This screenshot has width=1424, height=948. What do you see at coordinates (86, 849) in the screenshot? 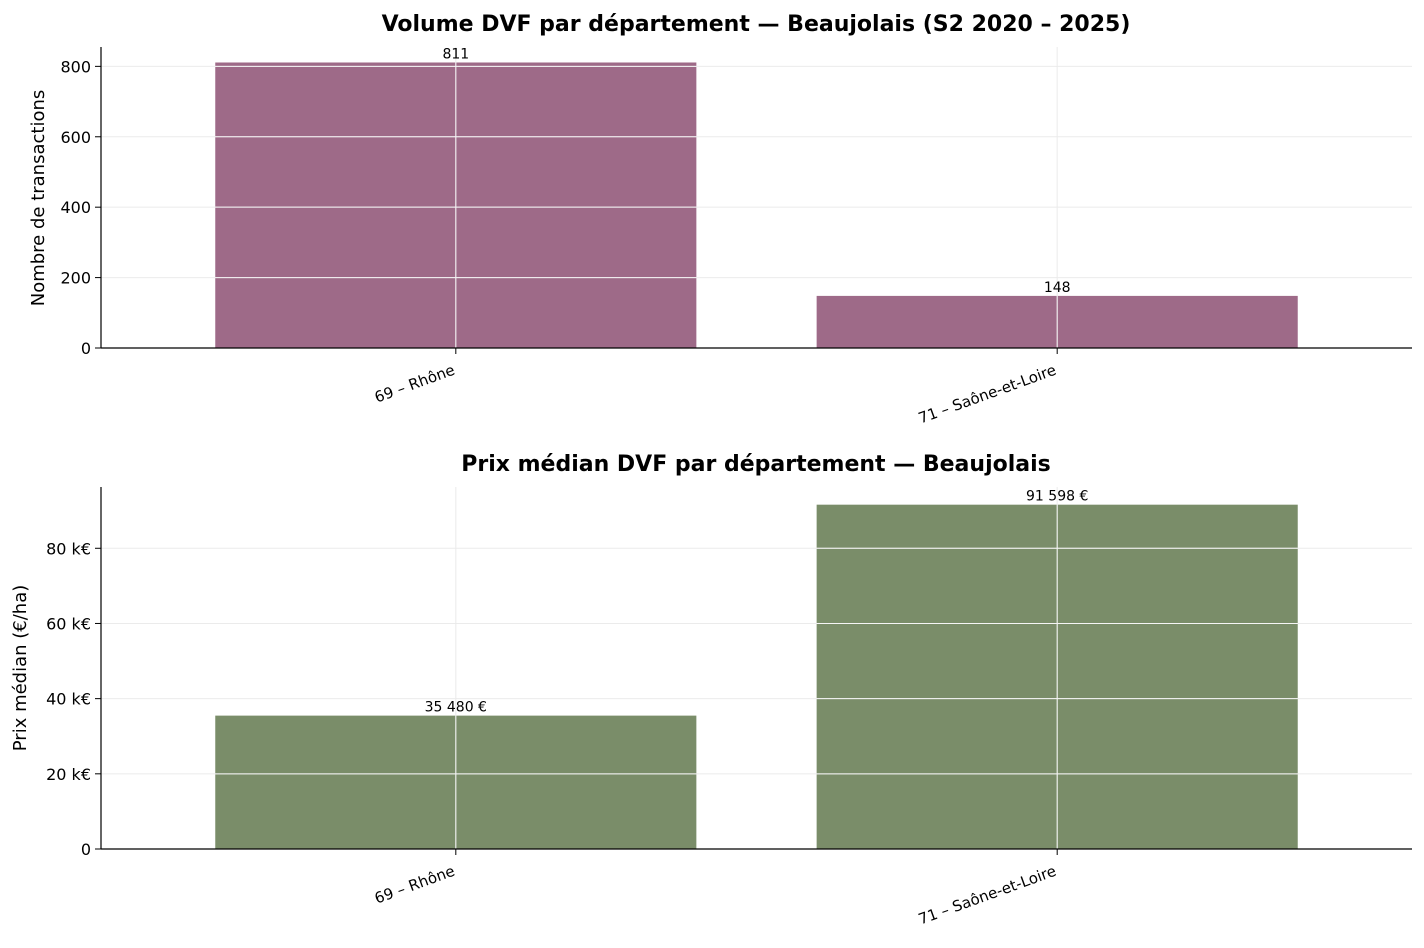
I see `price-y-tick-label: 0` at bounding box center [86, 849].